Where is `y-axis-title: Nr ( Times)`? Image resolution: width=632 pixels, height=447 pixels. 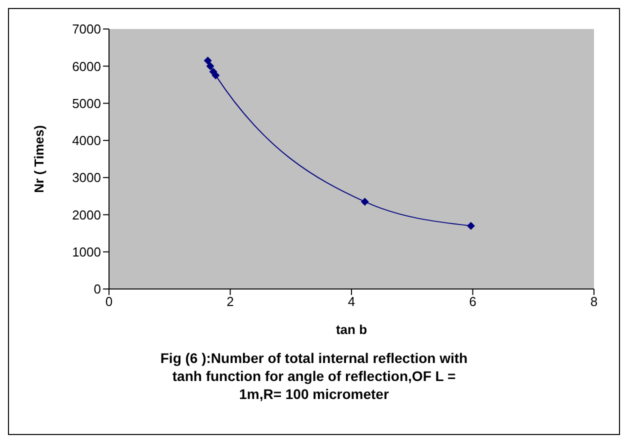
y-axis-title: Nr ( Times) is located at coordinates (39, 159).